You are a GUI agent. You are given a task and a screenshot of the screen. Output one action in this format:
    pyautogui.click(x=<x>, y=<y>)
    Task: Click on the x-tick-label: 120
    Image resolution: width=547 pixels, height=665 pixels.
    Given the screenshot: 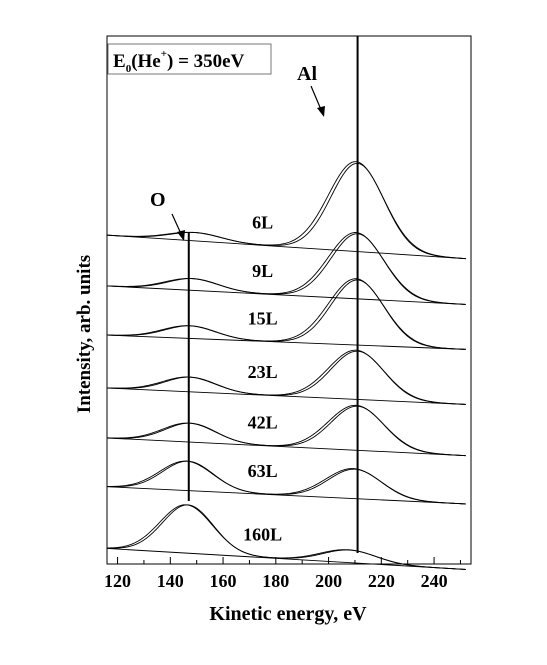 What is the action you would take?
    pyautogui.click(x=117, y=581)
    